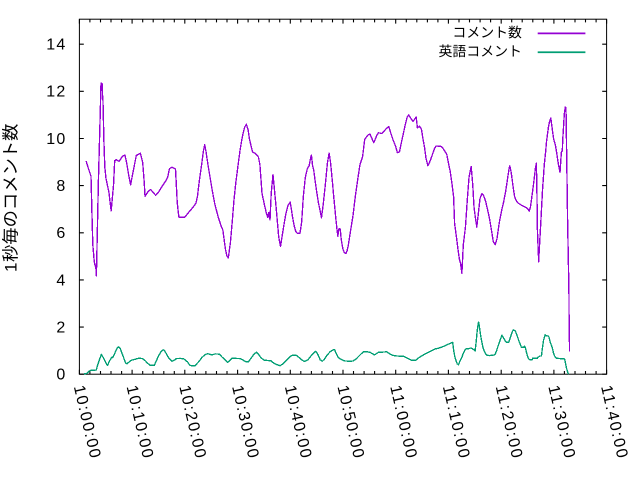 The width and height of the screenshot is (640, 485). What do you see at coordinates (61, 328) in the screenshot?
I see `svg-text: 2` at bounding box center [61, 328].